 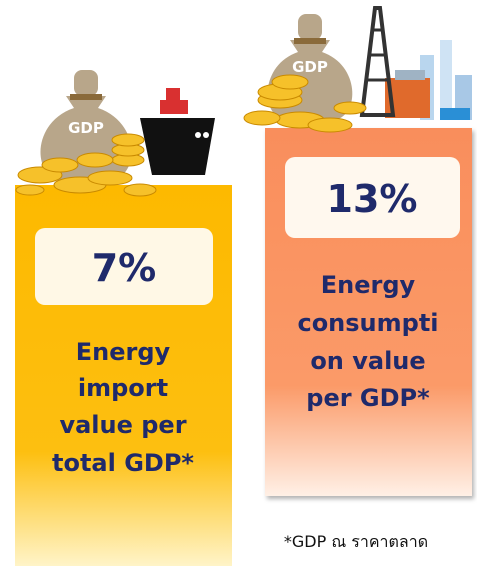 What do you see at coordinates (415, 63) in the screenshot?
I see `industry-illustration` at bounding box center [415, 63].